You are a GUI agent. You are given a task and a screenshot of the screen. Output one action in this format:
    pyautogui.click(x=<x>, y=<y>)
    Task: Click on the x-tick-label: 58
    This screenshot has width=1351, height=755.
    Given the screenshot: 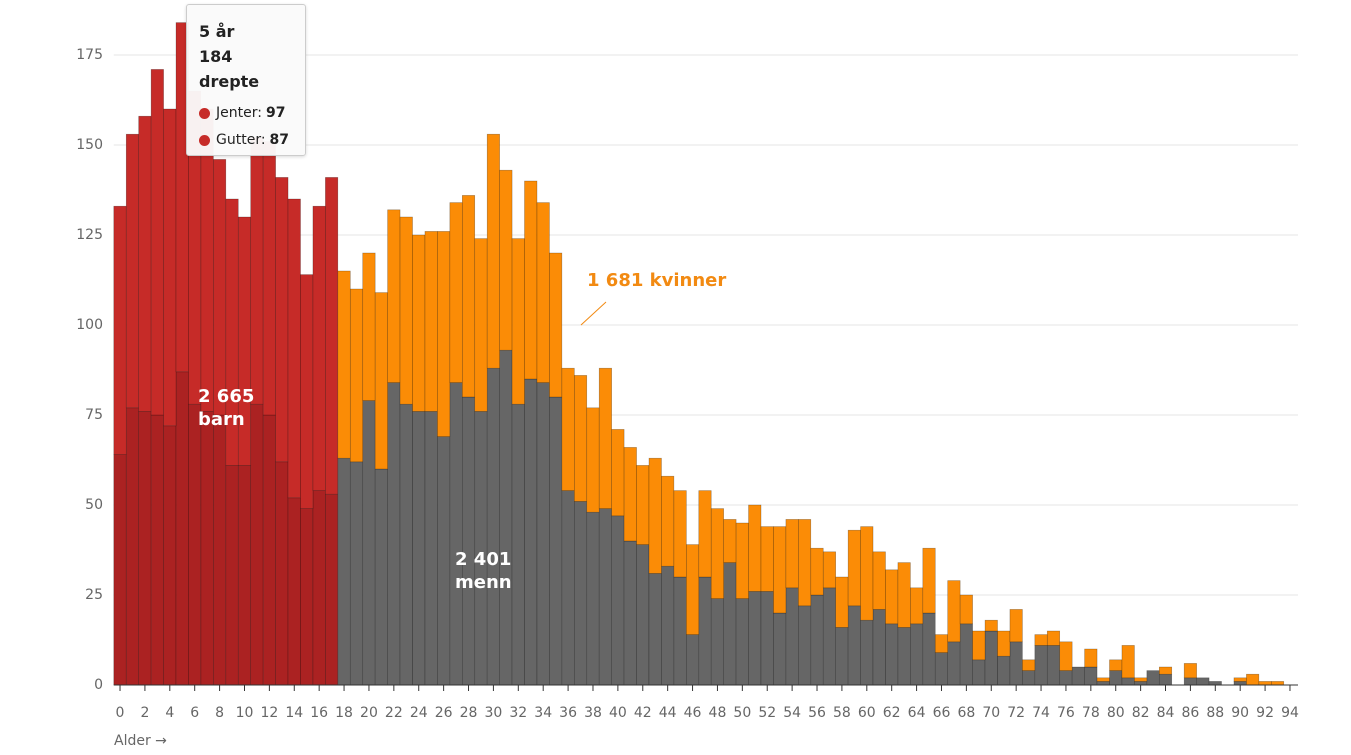 What is the action you would take?
    pyautogui.click(x=842, y=713)
    